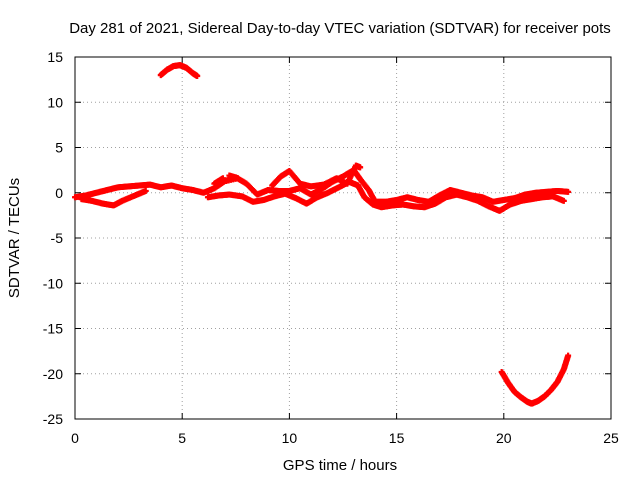  Describe the element at coordinates (14, 238) in the screenshot. I see `y-axis-title: SDTVAR / TECUs` at that location.